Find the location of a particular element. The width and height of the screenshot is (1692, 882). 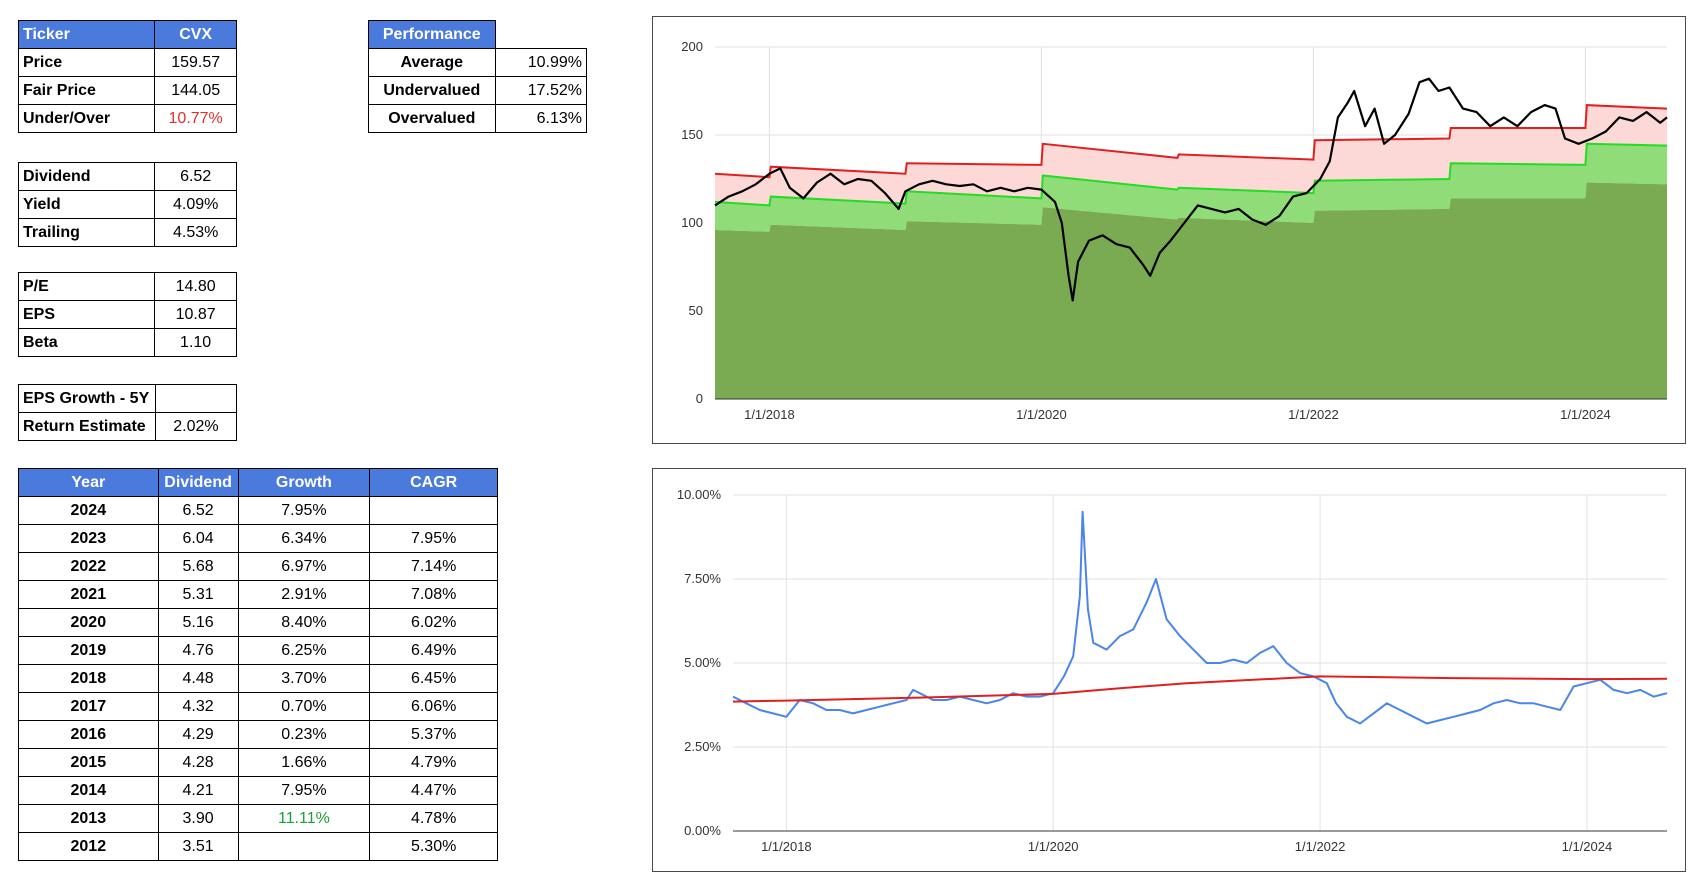

growth-cell: 6.34% is located at coordinates (304, 538).